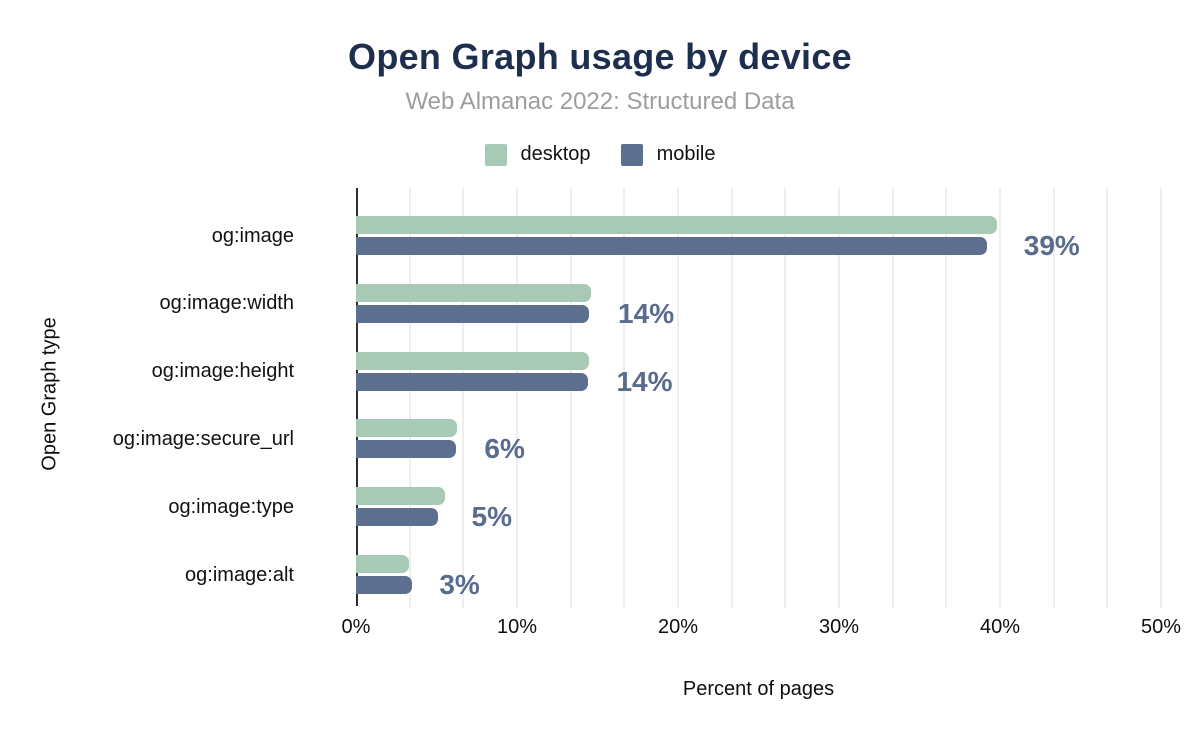 This screenshot has height=742, width=1200. Describe the element at coordinates (1161, 627) in the screenshot. I see `x-tick-label: 50%` at that location.